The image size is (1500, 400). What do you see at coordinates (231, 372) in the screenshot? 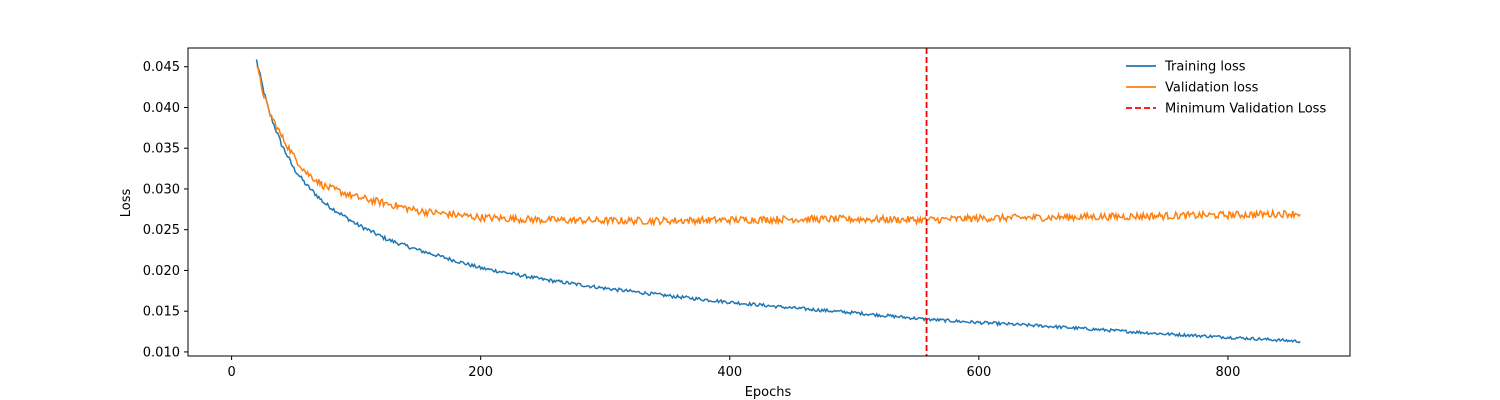
I see `x-tick-label: 0` at bounding box center [231, 372].